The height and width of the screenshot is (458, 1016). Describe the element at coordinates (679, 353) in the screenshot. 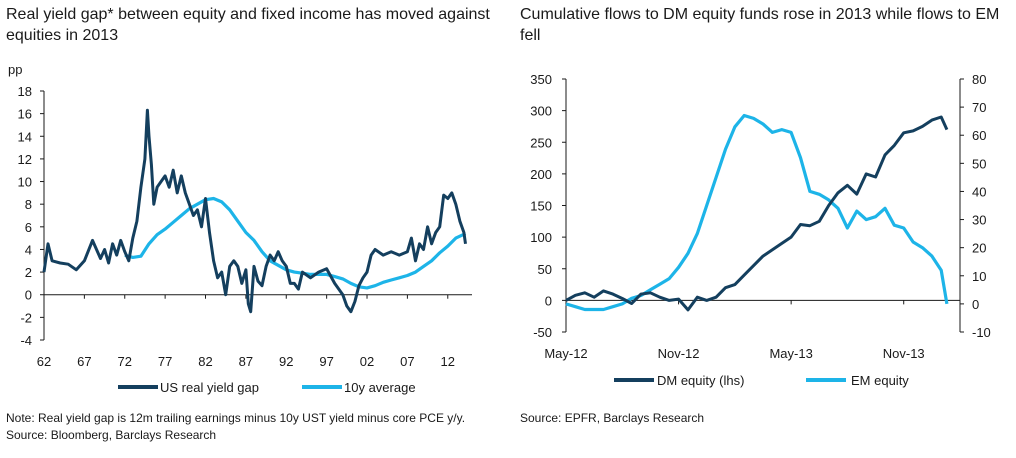

I see `right-x-tick-label: Nov-12` at that location.